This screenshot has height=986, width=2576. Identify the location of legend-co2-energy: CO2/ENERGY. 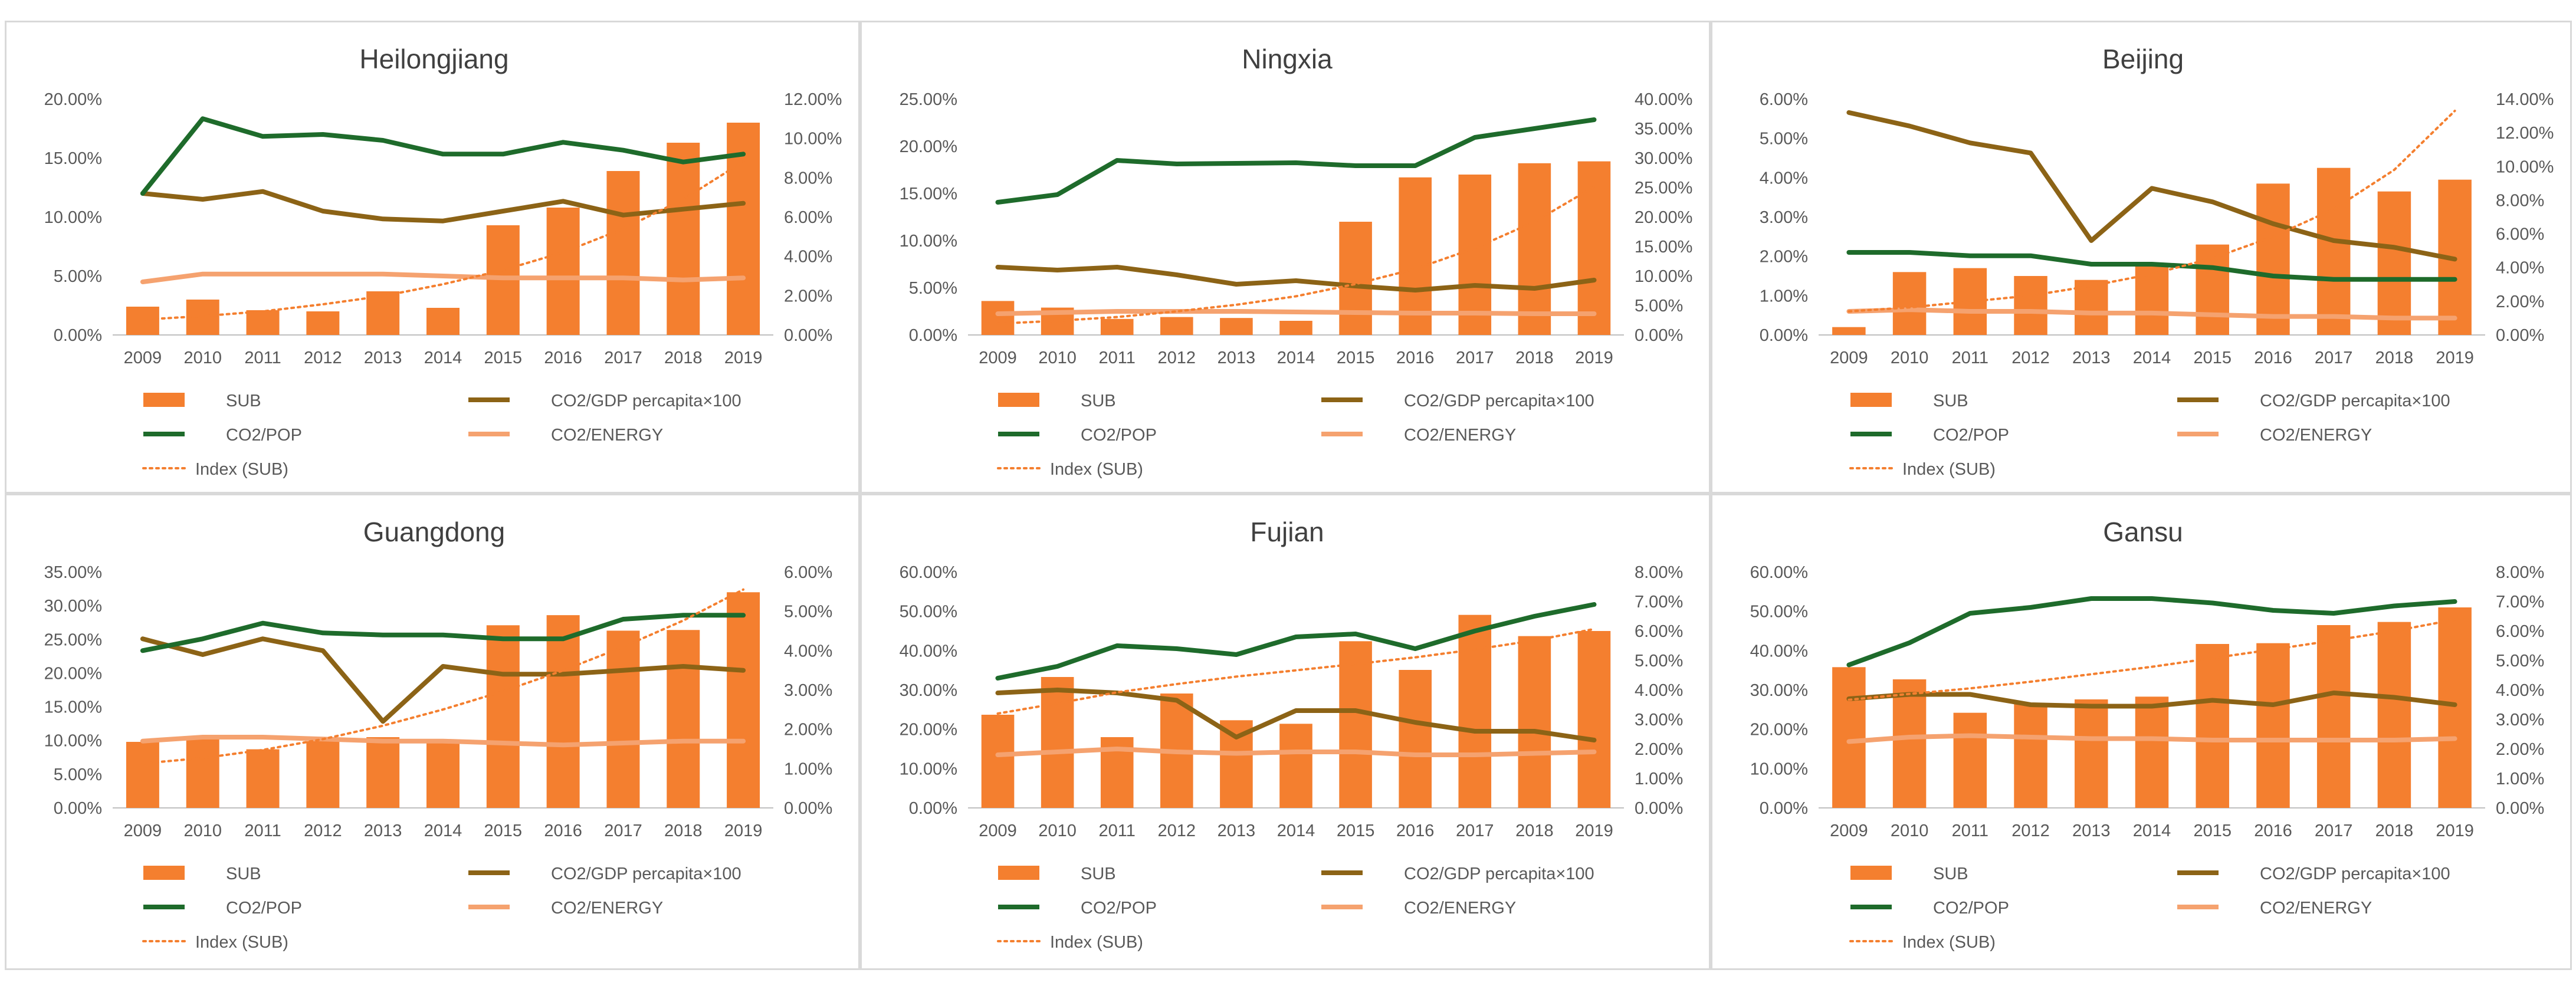
(1418, 435).